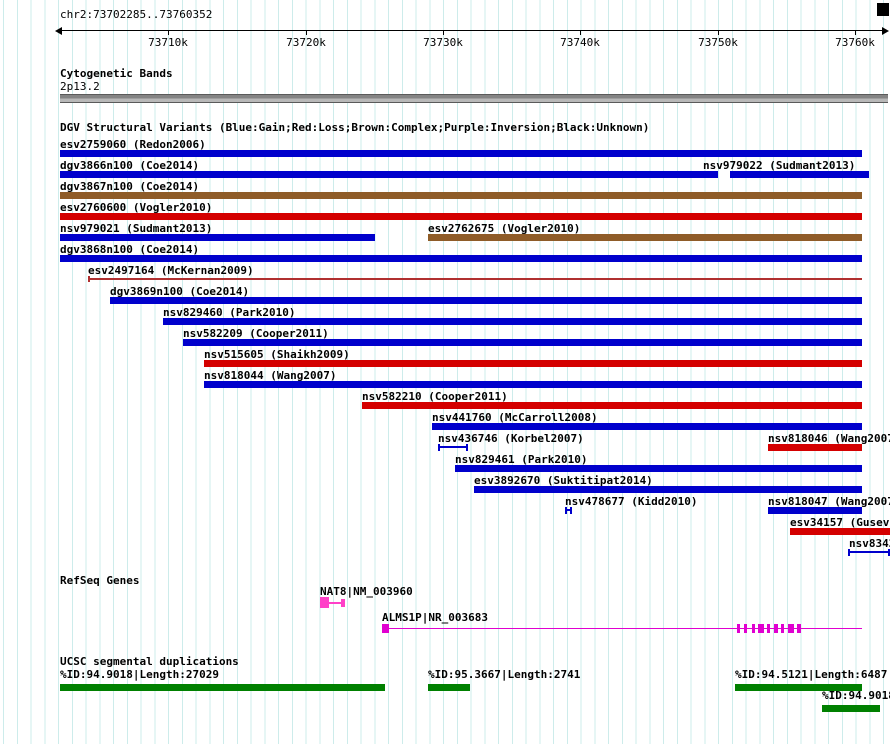 The width and height of the screenshot is (890, 744). I want to click on ruler-tick-label: 73740k, so click(580, 42).